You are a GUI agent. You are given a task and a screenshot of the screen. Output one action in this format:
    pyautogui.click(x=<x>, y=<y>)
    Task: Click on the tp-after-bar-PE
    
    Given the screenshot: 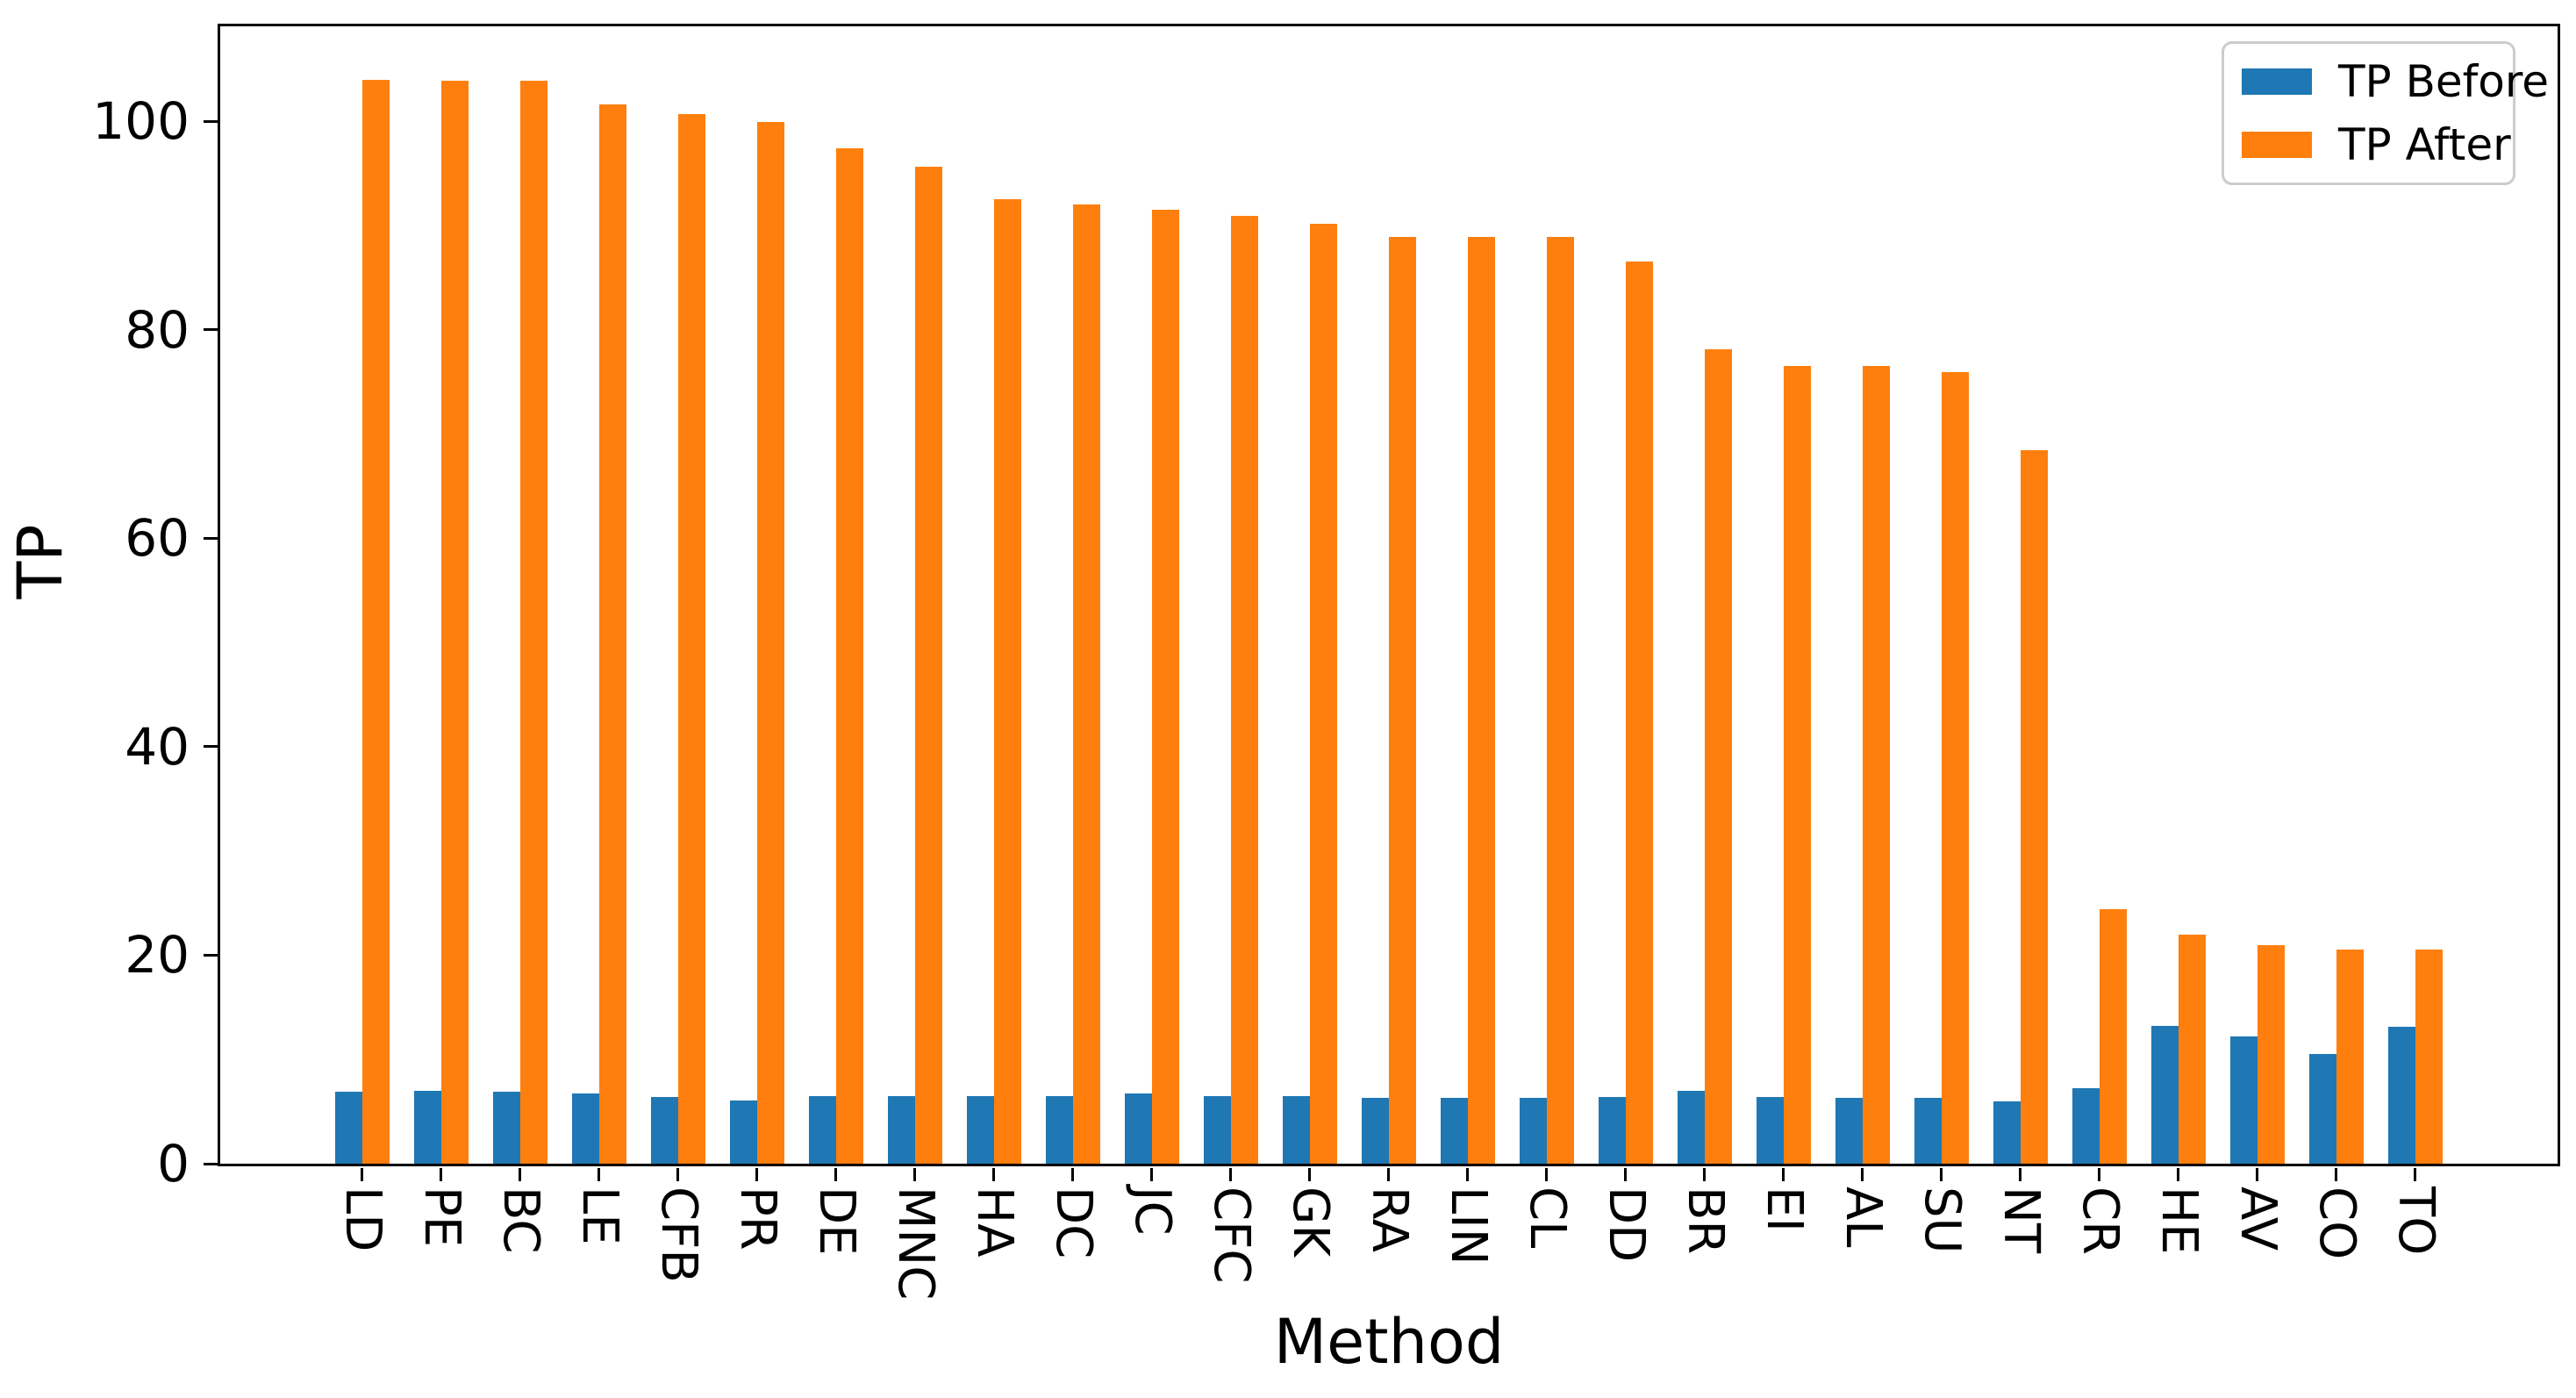 What is the action you would take?
    pyautogui.click(x=455, y=622)
    